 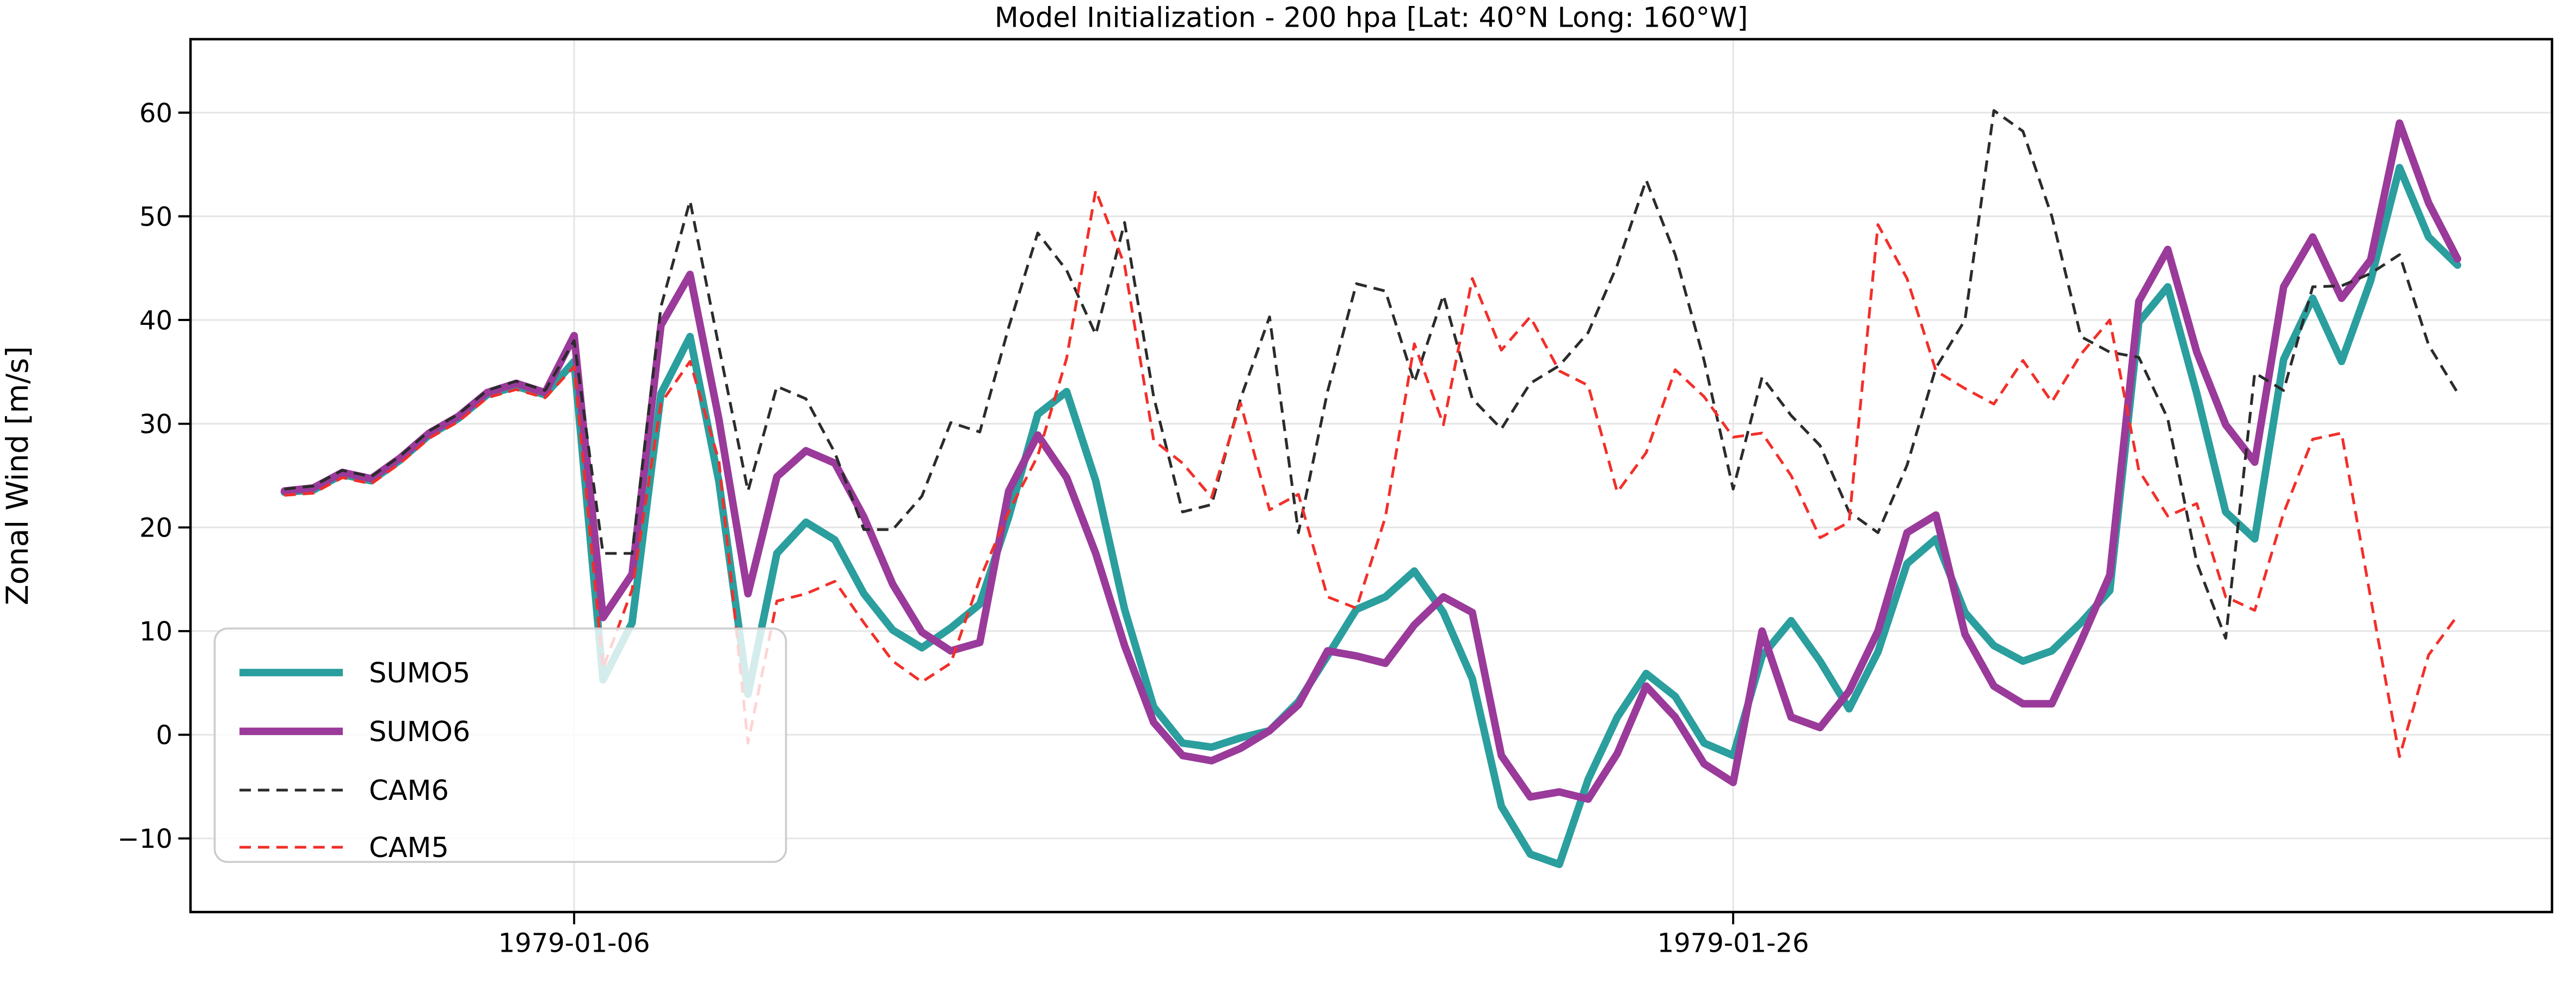 What do you see at coordinates (1733, 943) in the screenshot?
I see `x-tick-label: 1979-01-26` at bounding box center [1733, 943].